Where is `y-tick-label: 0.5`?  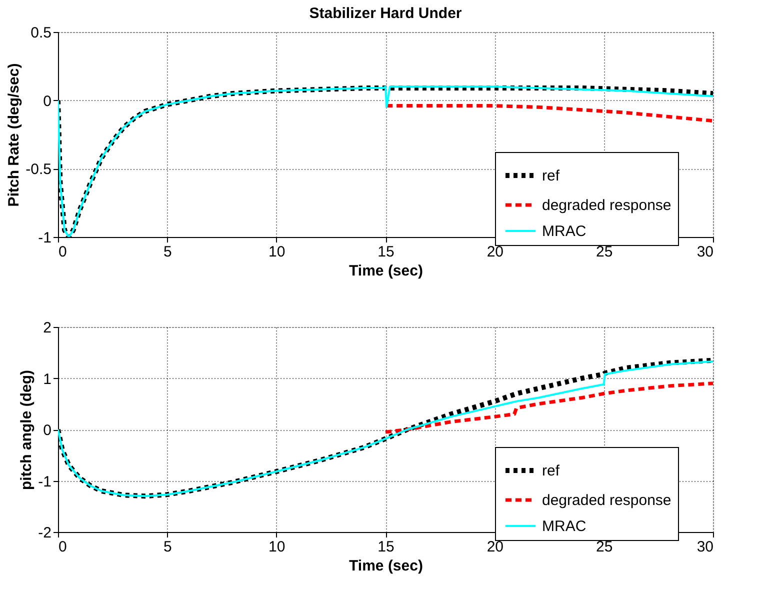
y-tick-label: 0.5 is located at coordinates (41, 33).